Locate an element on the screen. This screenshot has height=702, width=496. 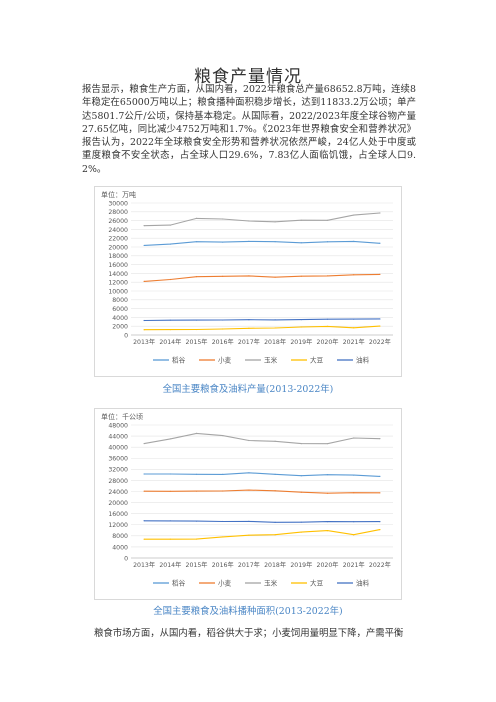
legend-label: 油料 is located at coordinates (363, 583).